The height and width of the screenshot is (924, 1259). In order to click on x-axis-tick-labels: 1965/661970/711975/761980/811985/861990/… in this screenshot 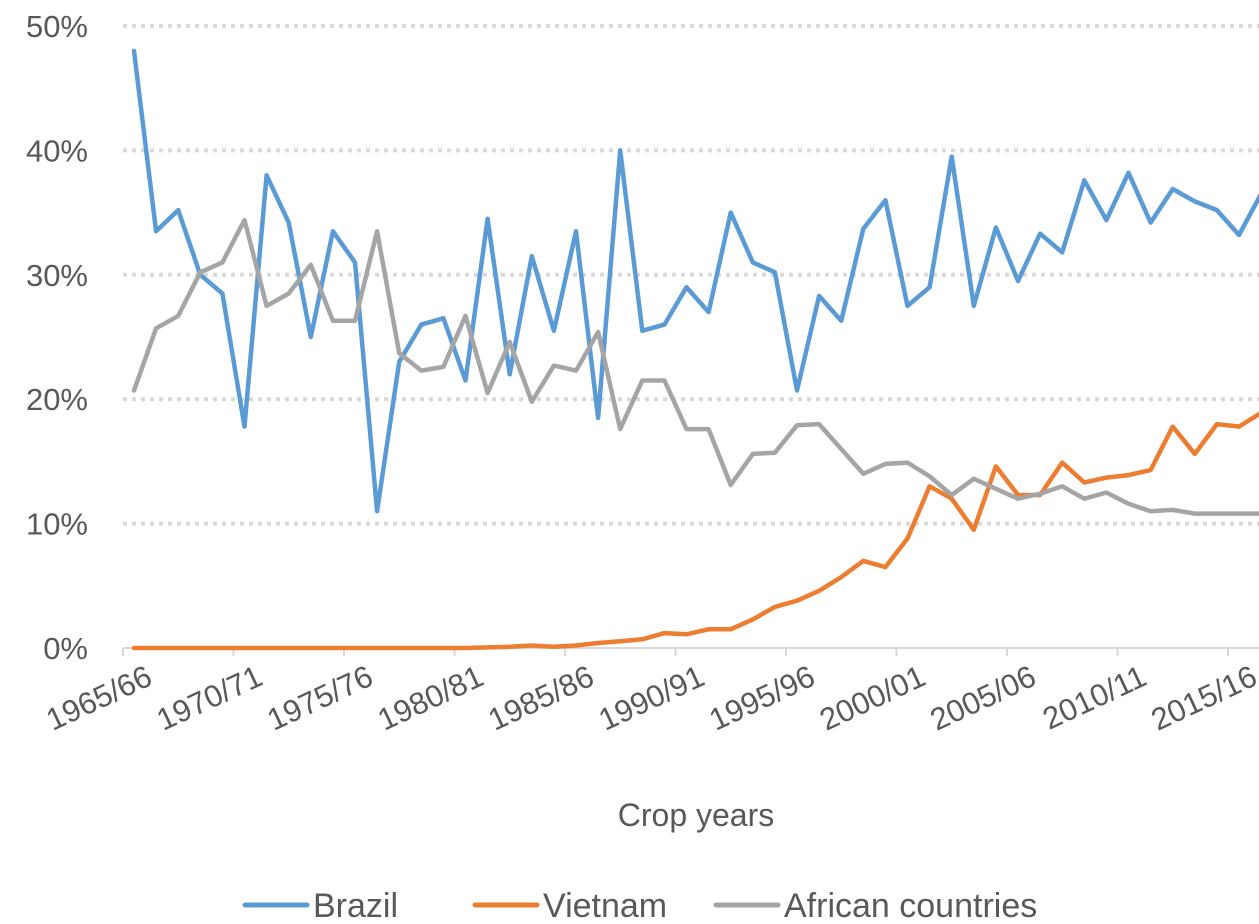, I will do `click(650, 692)`.